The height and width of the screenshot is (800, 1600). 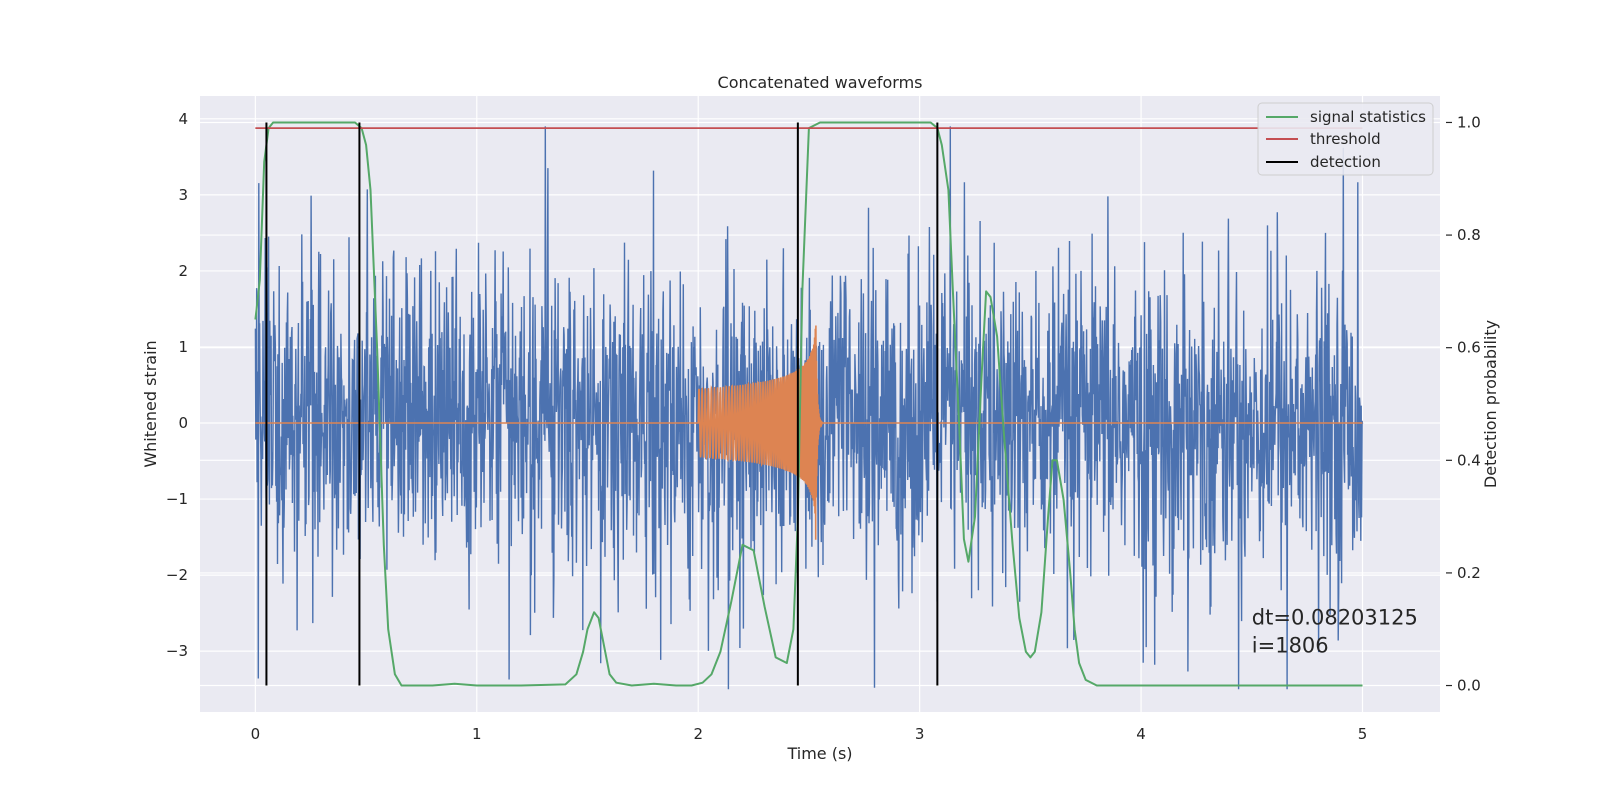 I want to click on y-tick-label: −2, so click(x=177, y=575).